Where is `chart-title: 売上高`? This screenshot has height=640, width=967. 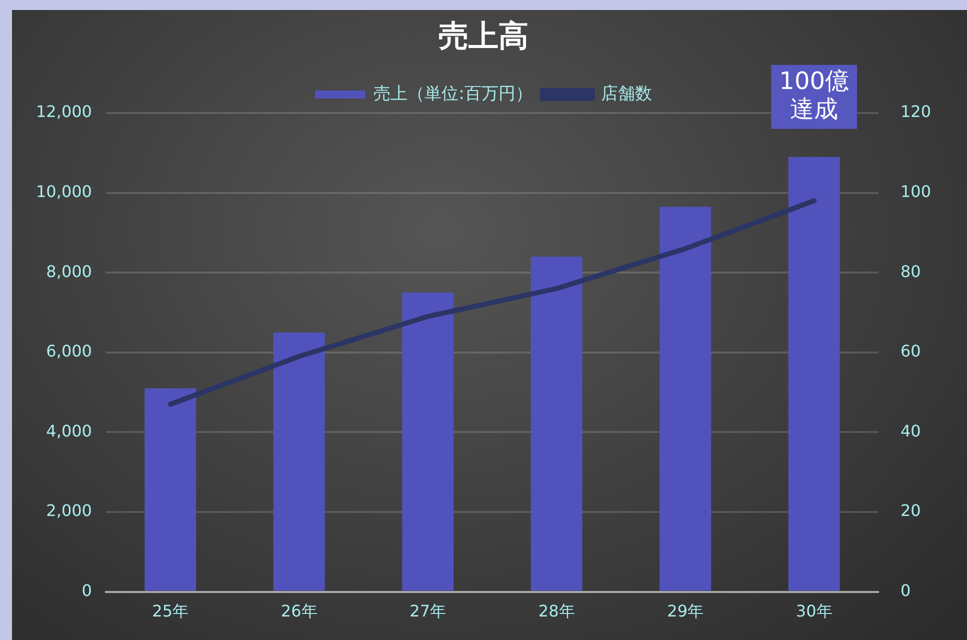
chart-title: 売上高 is located at coordinates (483, 36).